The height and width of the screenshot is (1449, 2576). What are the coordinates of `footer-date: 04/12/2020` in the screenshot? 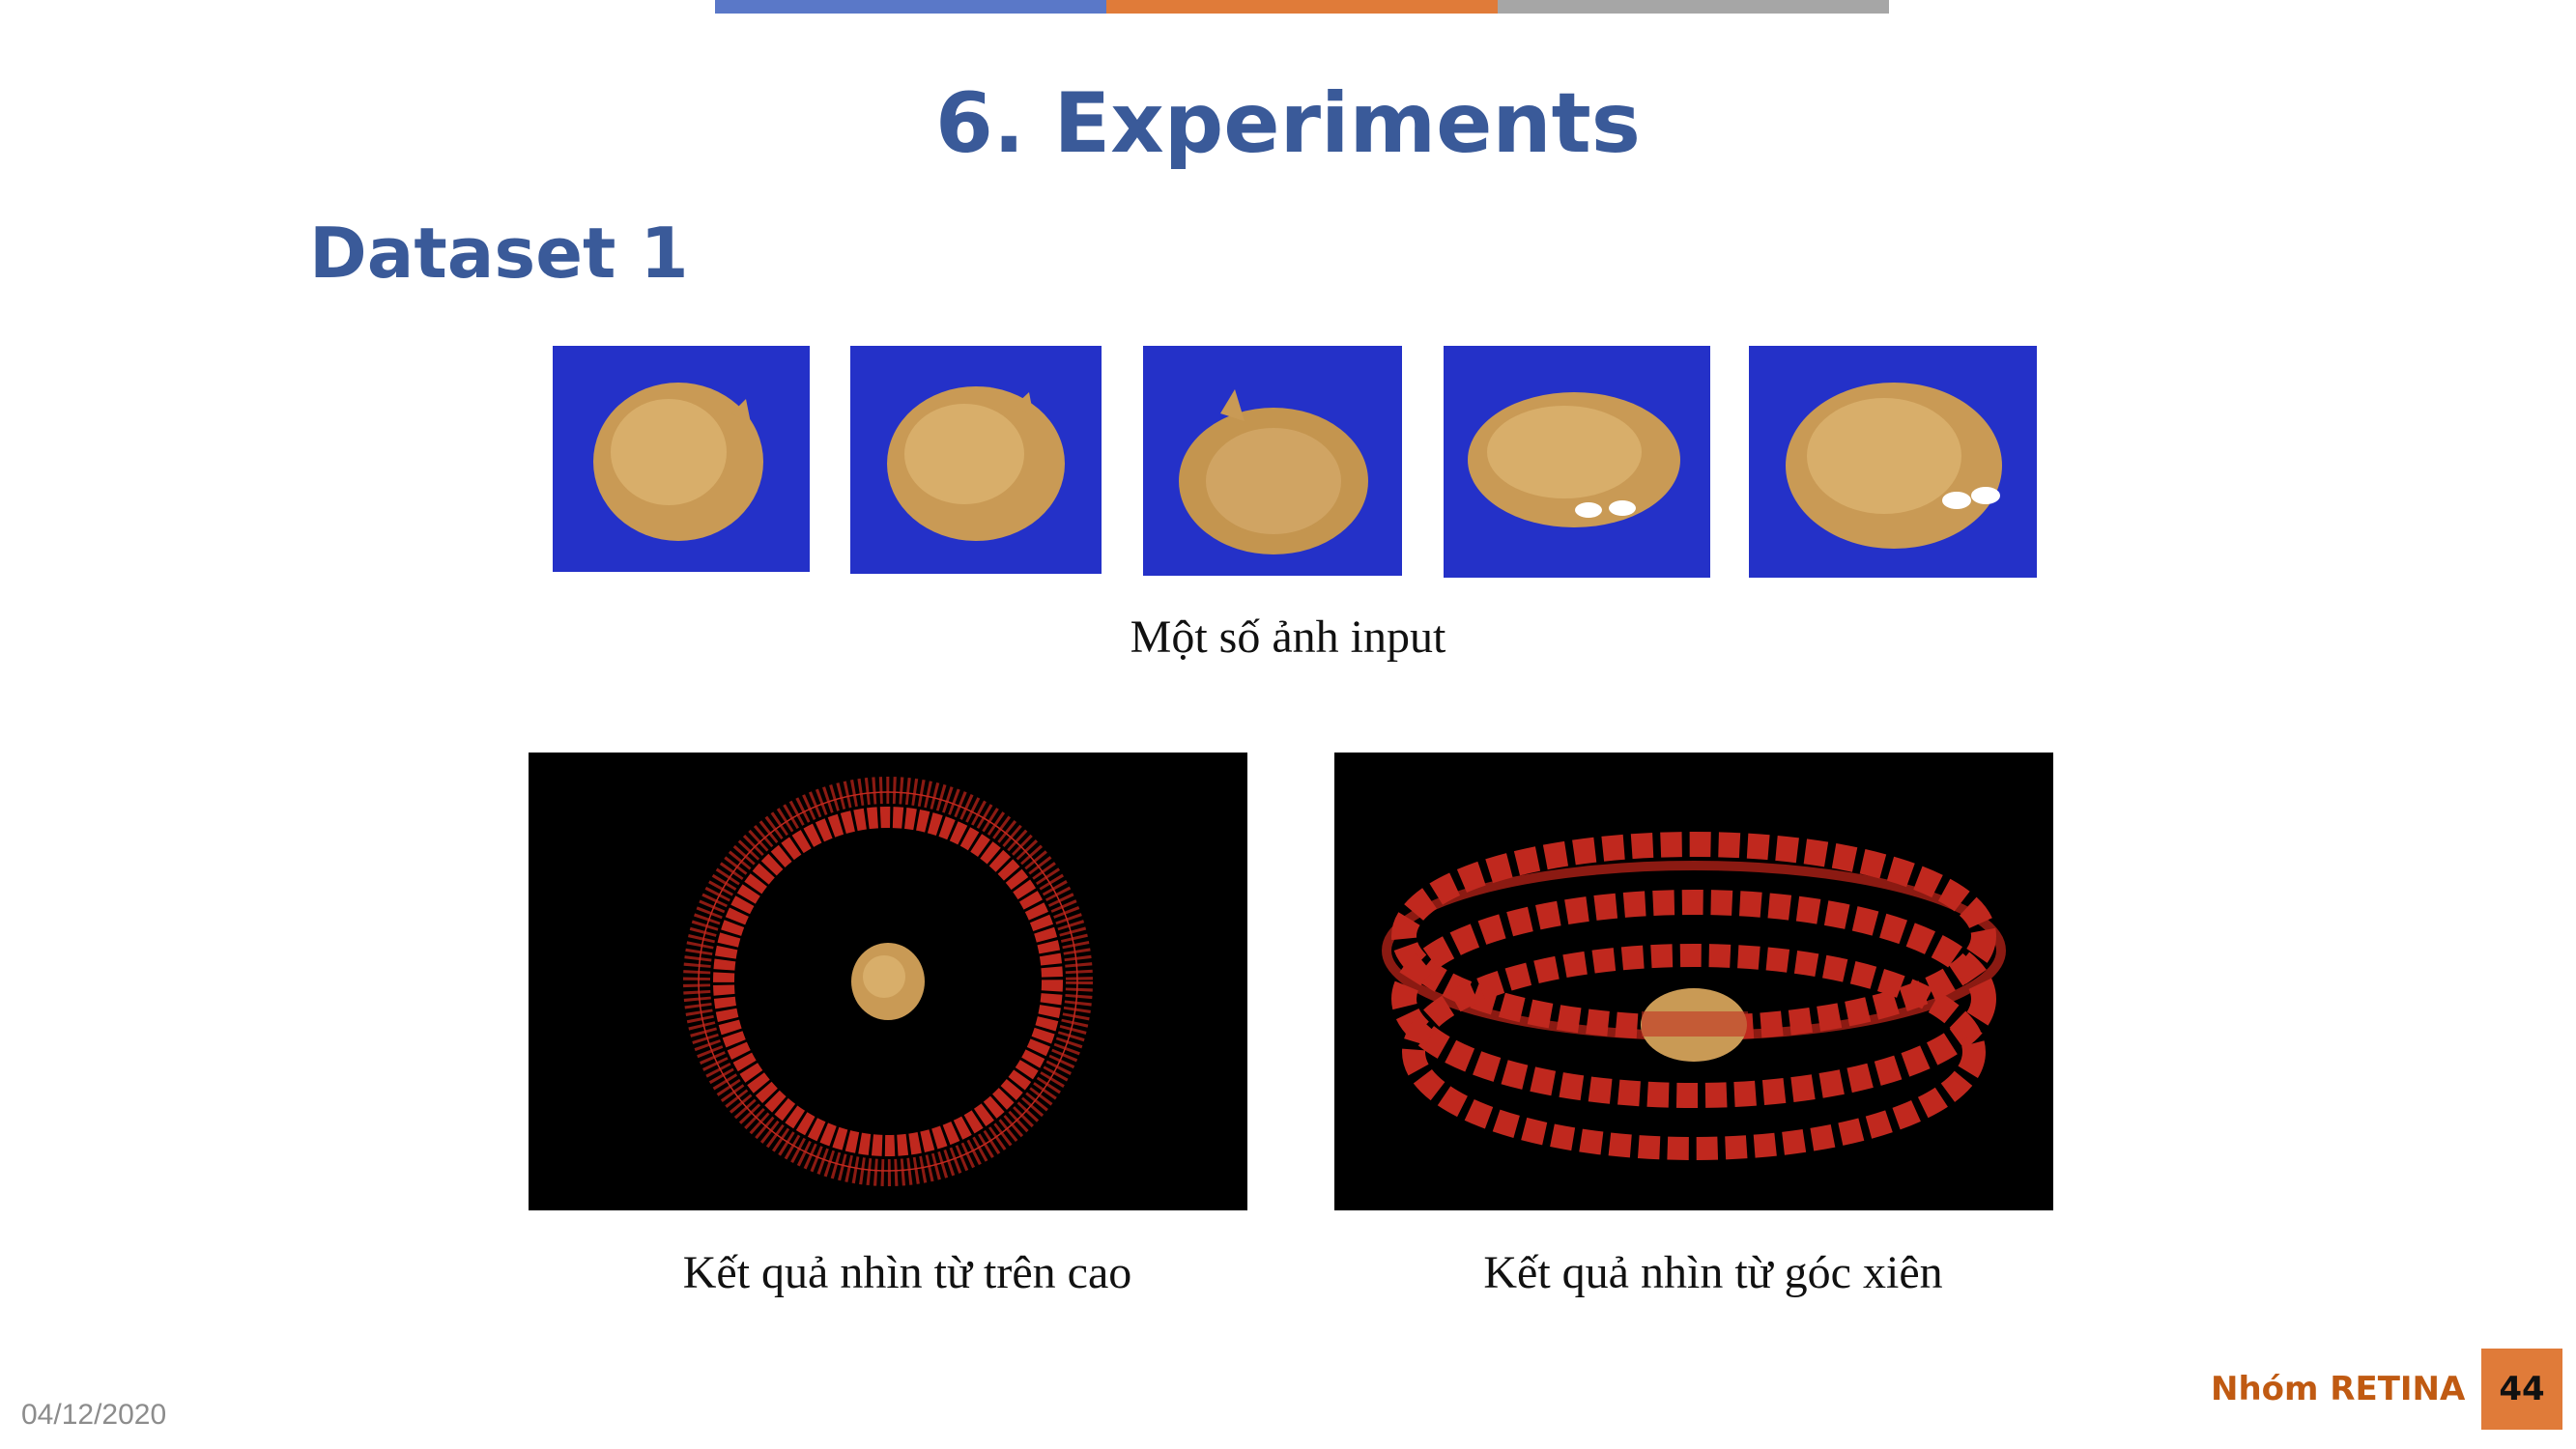 It's located at (94, 1415).